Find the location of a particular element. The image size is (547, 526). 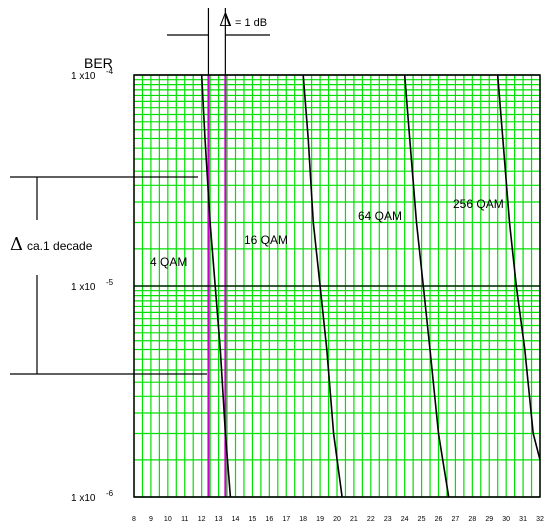

x-tick-label: 30 is located at coordinates (506, 519).